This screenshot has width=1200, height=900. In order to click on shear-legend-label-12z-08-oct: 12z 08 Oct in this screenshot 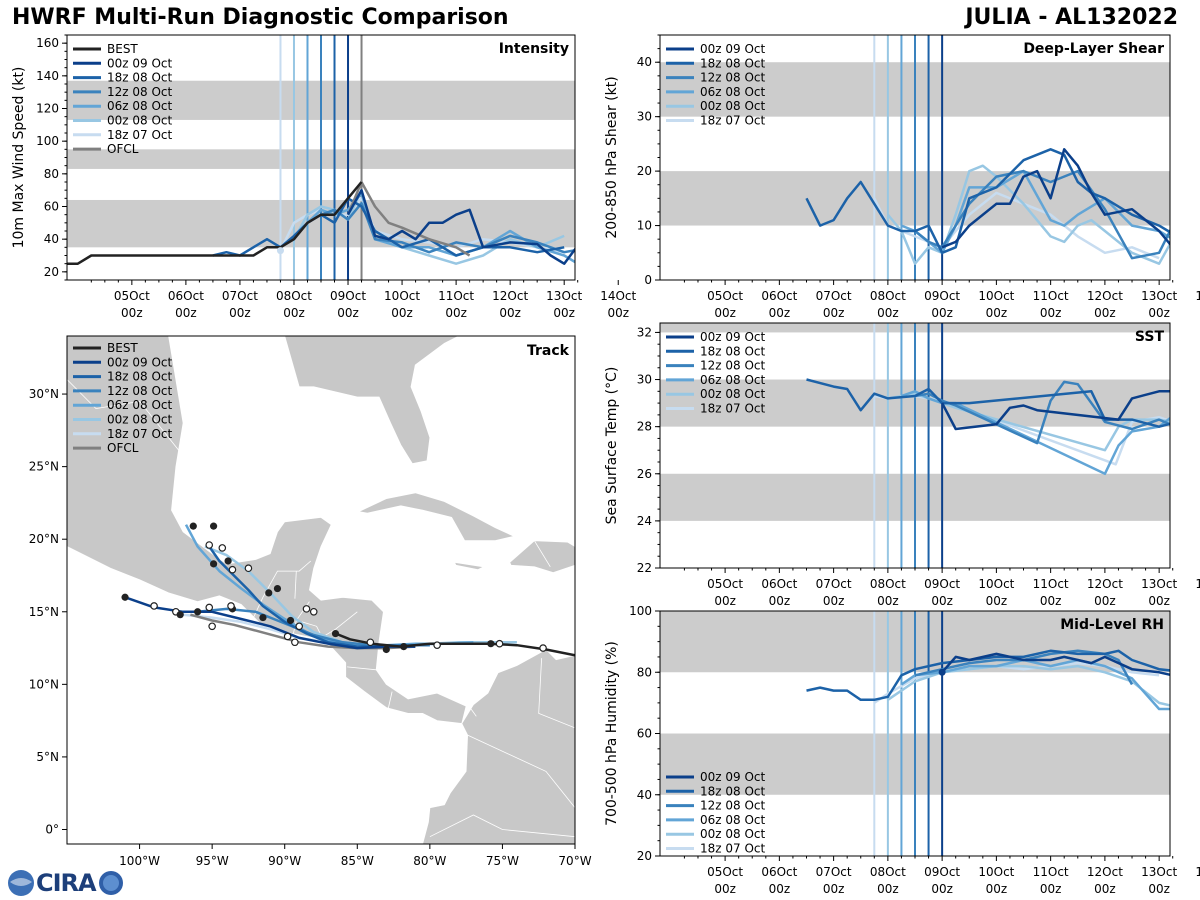, I will do `click(733, 78)`.